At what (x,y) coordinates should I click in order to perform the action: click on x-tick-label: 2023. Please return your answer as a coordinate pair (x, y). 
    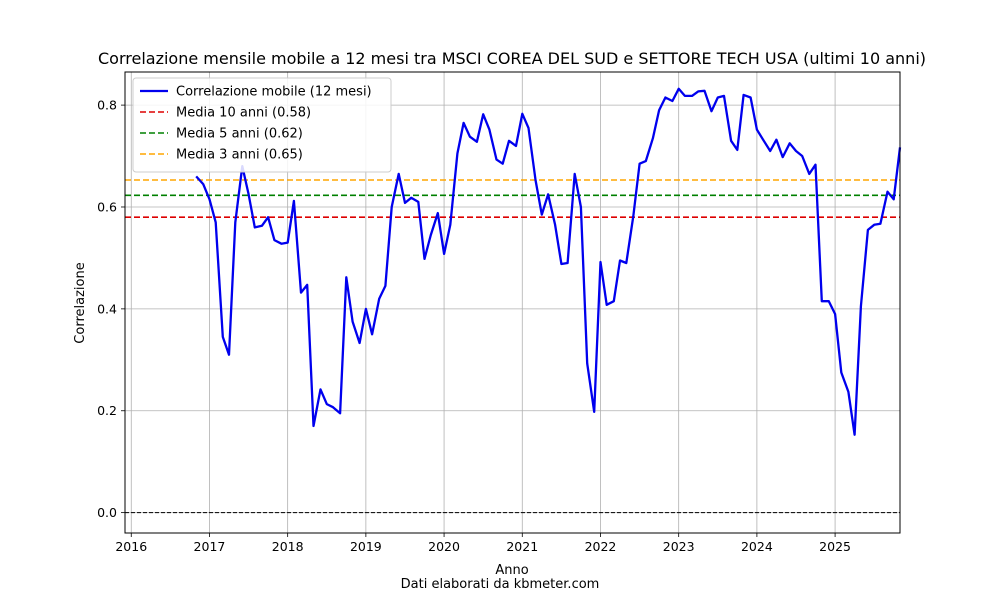
    Looking at the image, I should click on (679, 546).